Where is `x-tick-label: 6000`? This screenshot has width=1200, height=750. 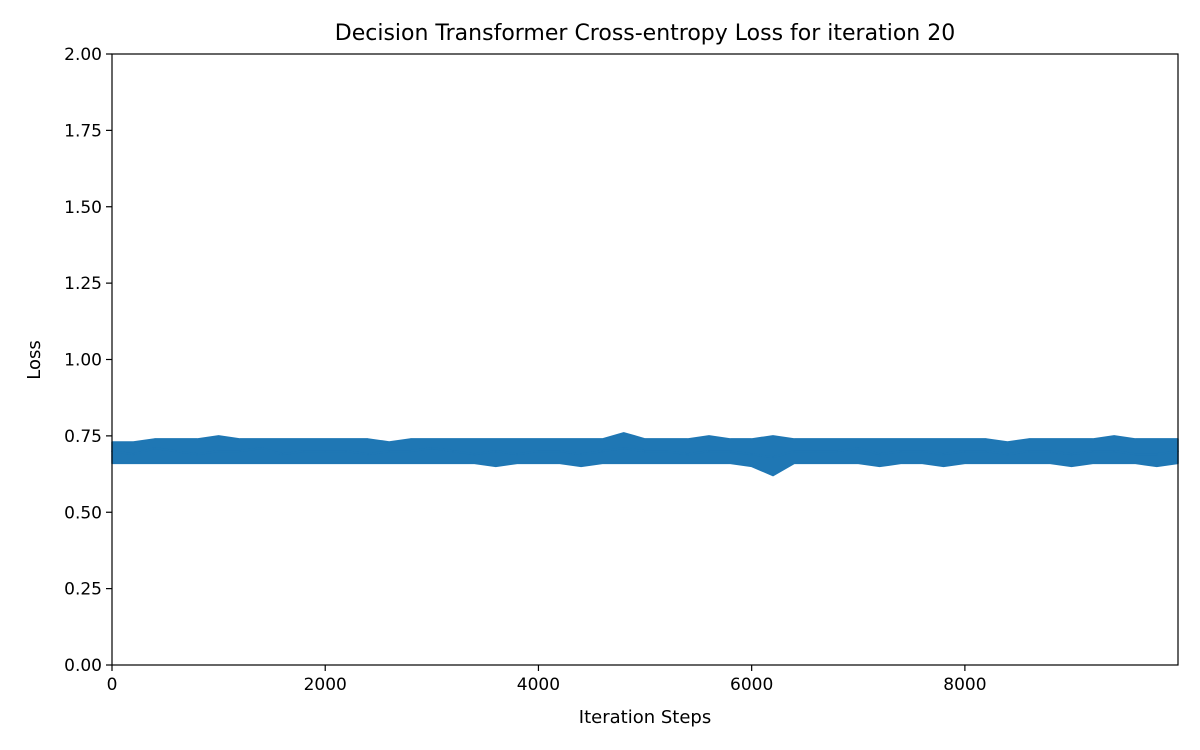
x-tick-label: 6000 is located at coordinates (751, 685).